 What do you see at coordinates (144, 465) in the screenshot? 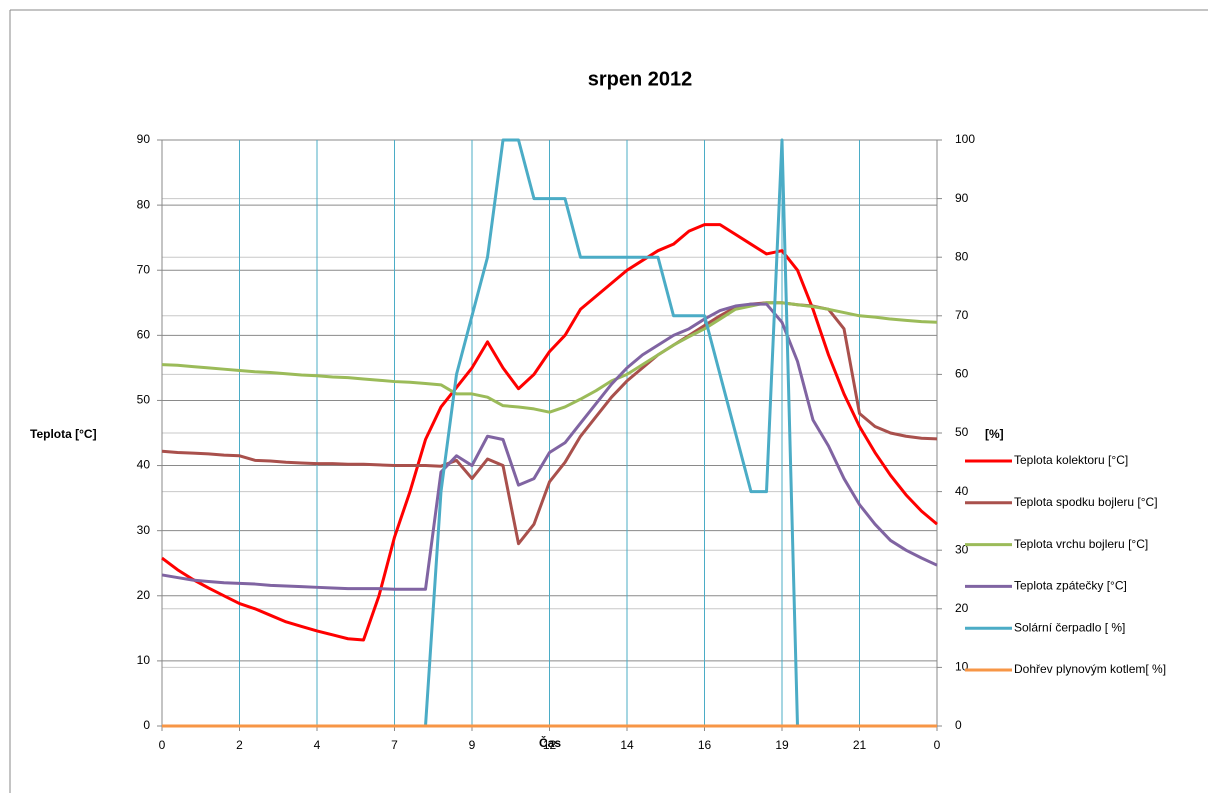
I see `y-tick-label: 40` at bounding box center [144, 465].